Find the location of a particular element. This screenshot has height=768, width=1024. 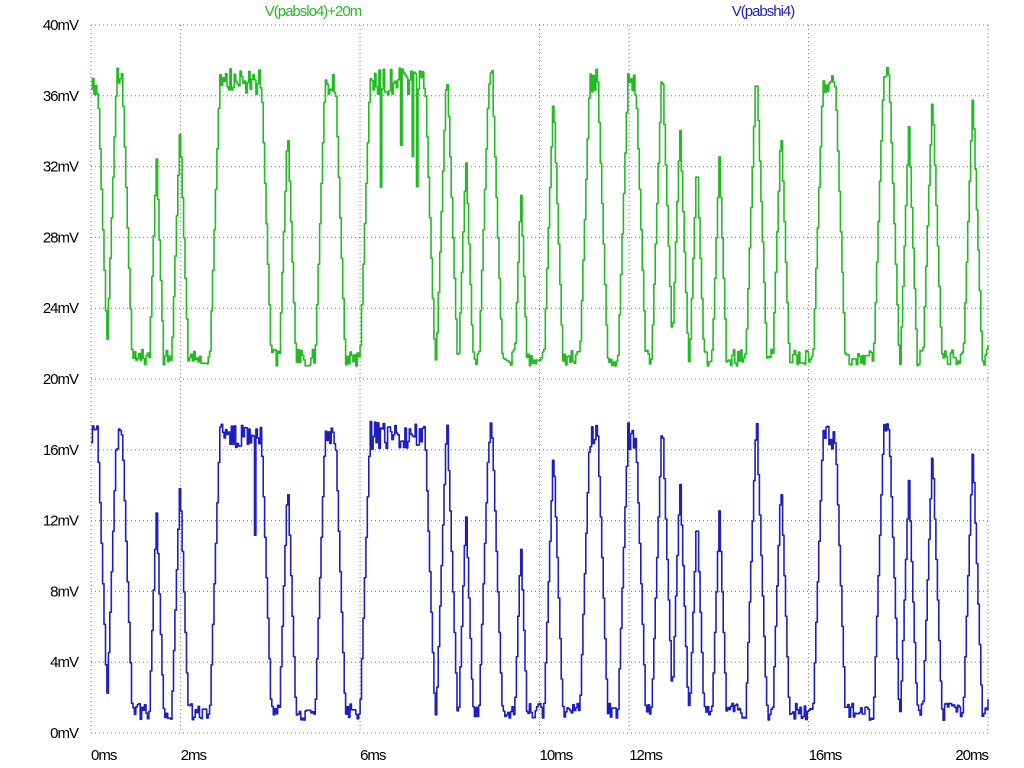

y-tick-label: 4mV is located at coordinates (64, 662).